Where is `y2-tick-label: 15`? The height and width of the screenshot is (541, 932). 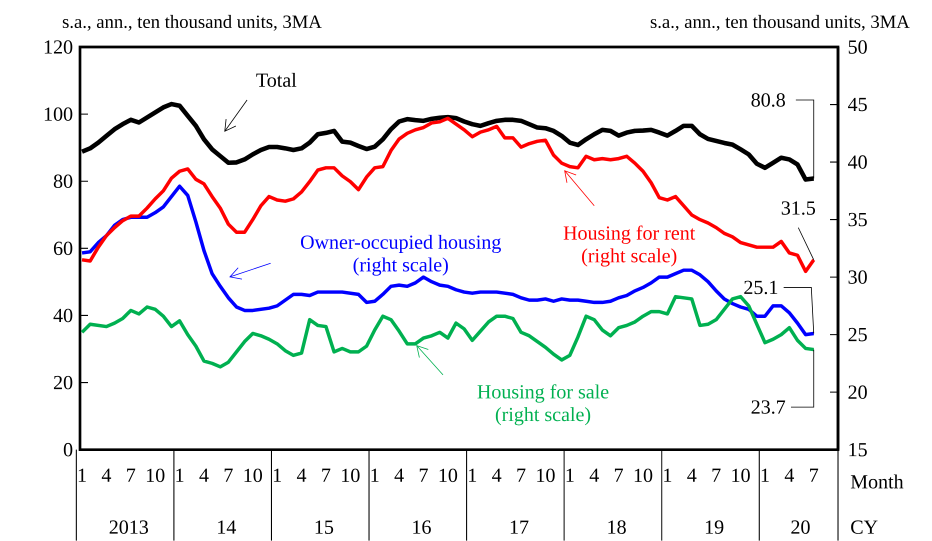 y2-tick-label: 15 is located at coordinates (858, 450).